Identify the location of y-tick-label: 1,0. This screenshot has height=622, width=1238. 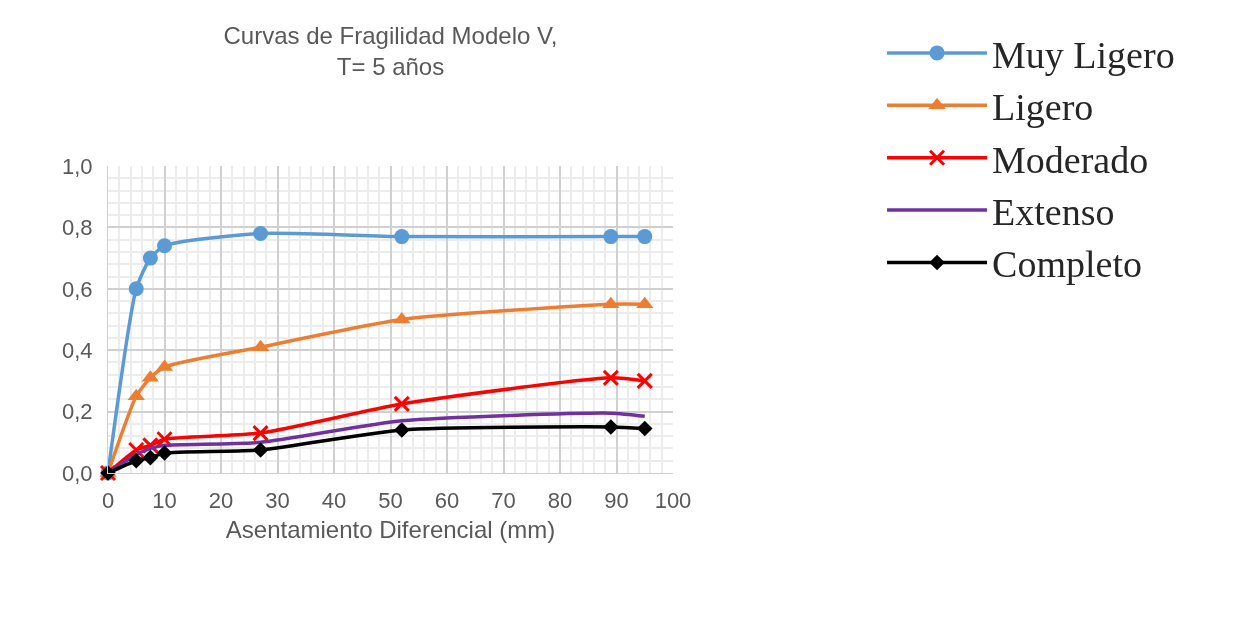
(77, 166).